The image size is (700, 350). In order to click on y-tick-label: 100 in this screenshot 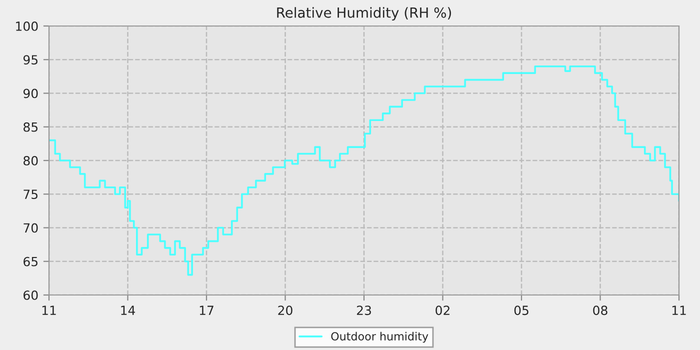, I will do `click(27, 26)`.